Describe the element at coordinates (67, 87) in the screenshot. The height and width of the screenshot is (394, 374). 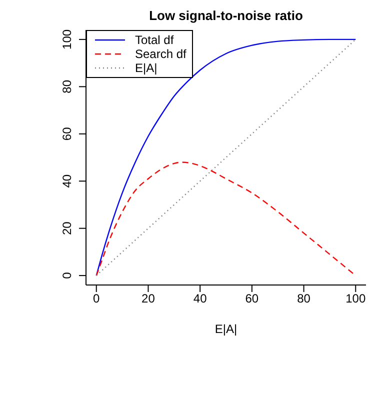
I see `y-tick-label: 80` at that location.